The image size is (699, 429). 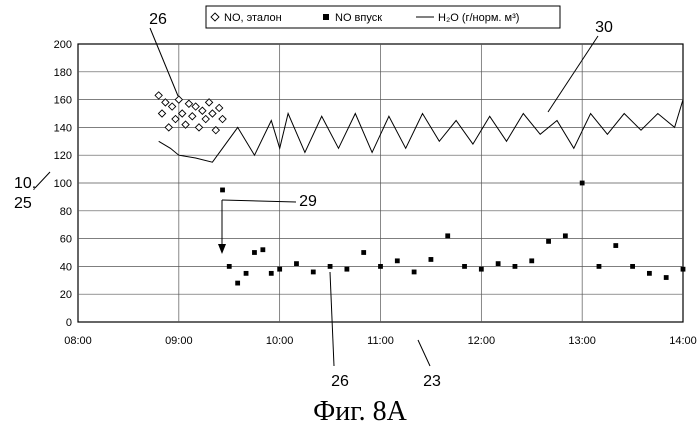 I want to click on figure-caption: Фиг. 8A, so click(x=360, y=411).